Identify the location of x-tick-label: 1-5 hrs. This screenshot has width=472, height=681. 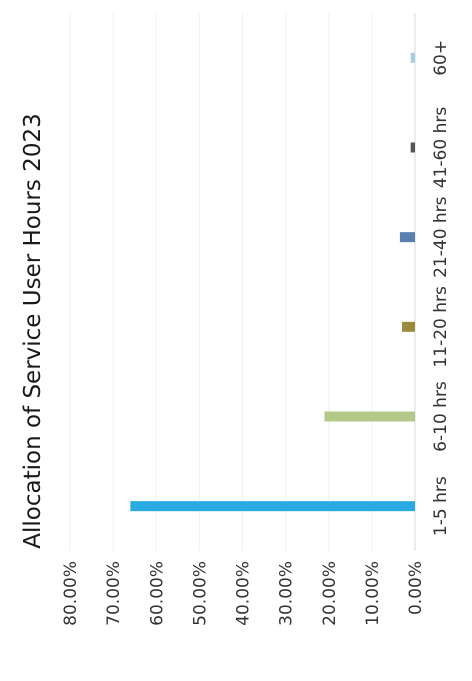
(441, 506).